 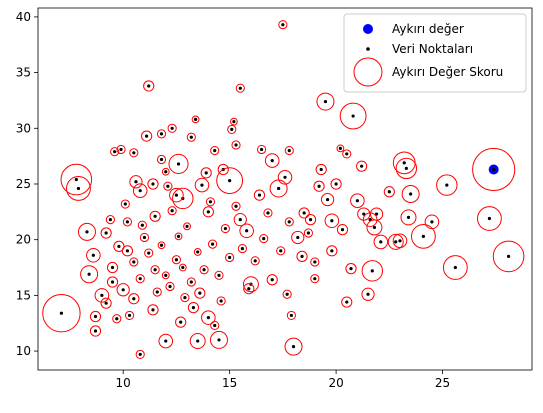 What do you see at coordinates (23, 240) in the screenshot?
I see `y-tick-label: 20` at bounding box center [23, 240].